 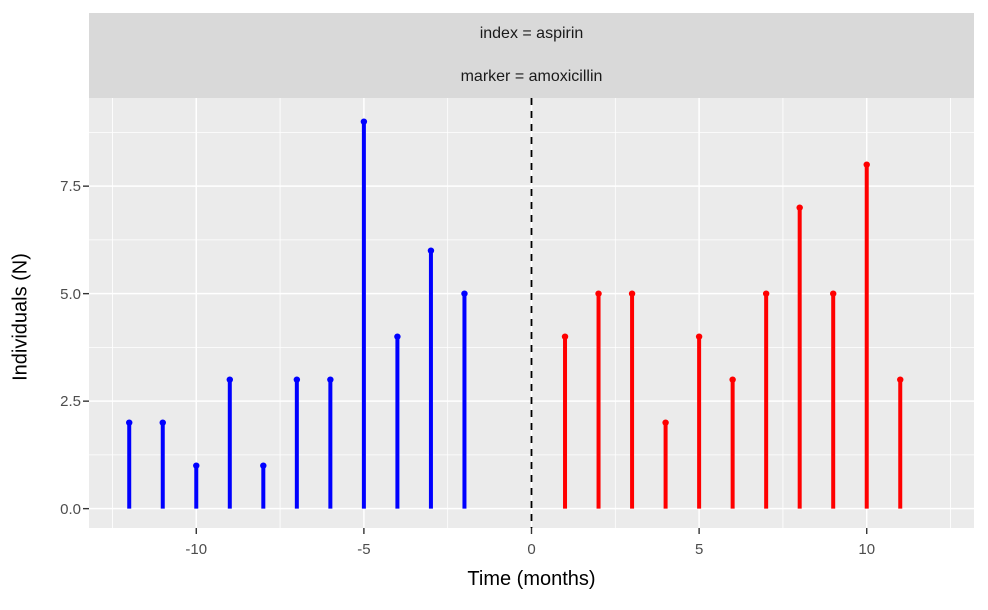 I want to click on stem-point-series1-month11, so click(x=900, y=379).